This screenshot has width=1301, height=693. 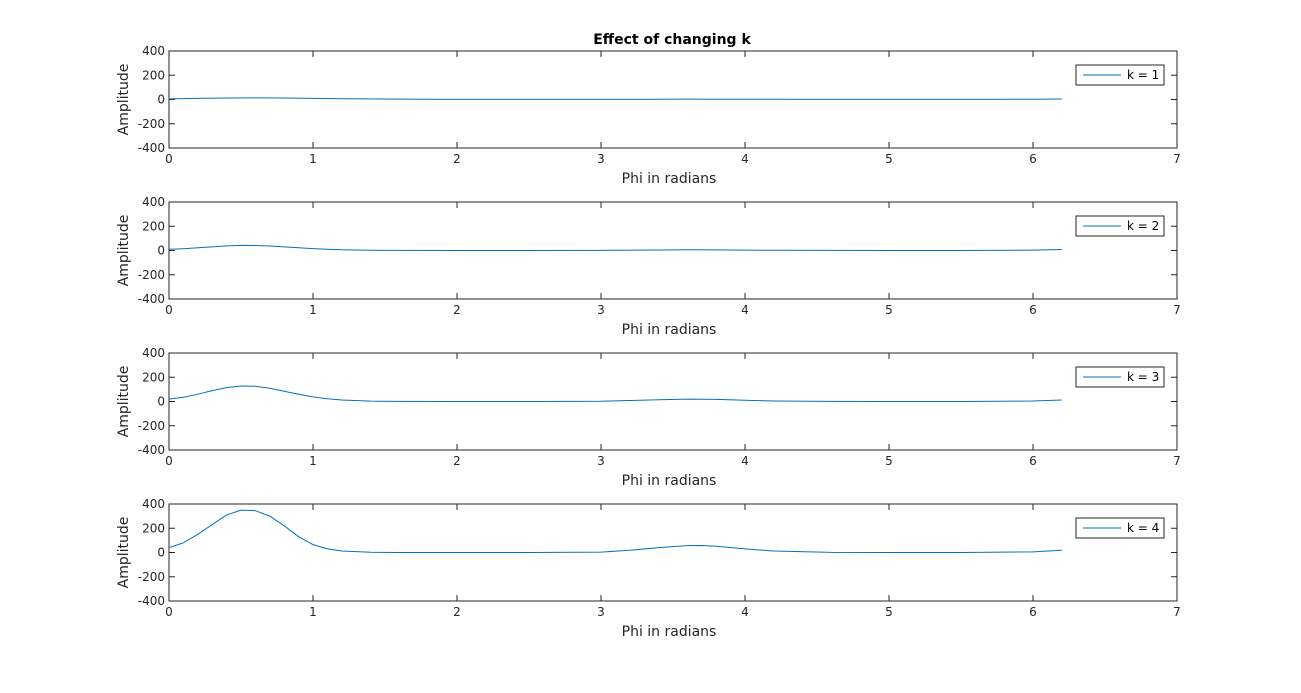 What do you see at coordinates (1120, 528) in the screenshot?
I see `legend: k = 4` at bounding box center [1120, 528].